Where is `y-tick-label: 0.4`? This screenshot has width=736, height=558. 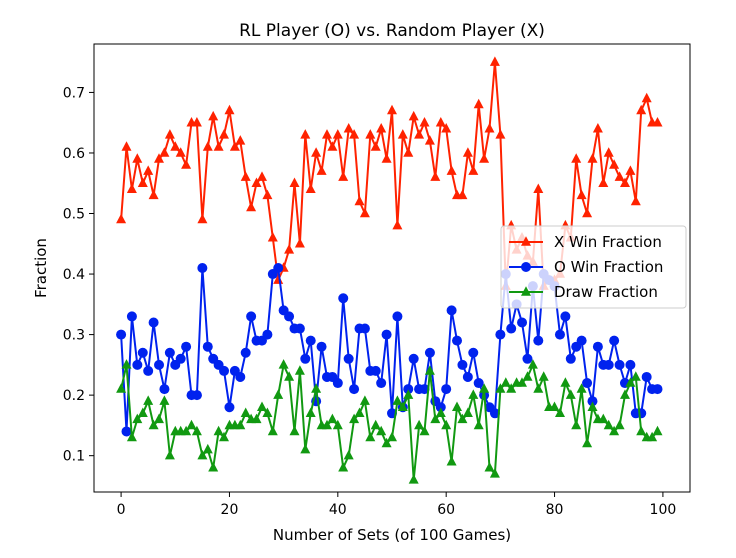 y-tick-label: 0.4 is located at coordinates (74, 275).